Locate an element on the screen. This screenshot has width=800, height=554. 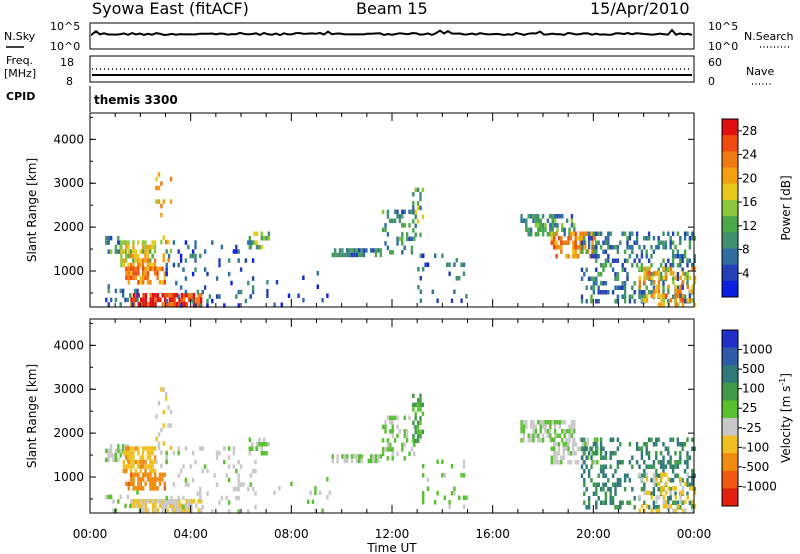
noise-tick-right-bottom: 10^0 is located at coordinates (723, 46).